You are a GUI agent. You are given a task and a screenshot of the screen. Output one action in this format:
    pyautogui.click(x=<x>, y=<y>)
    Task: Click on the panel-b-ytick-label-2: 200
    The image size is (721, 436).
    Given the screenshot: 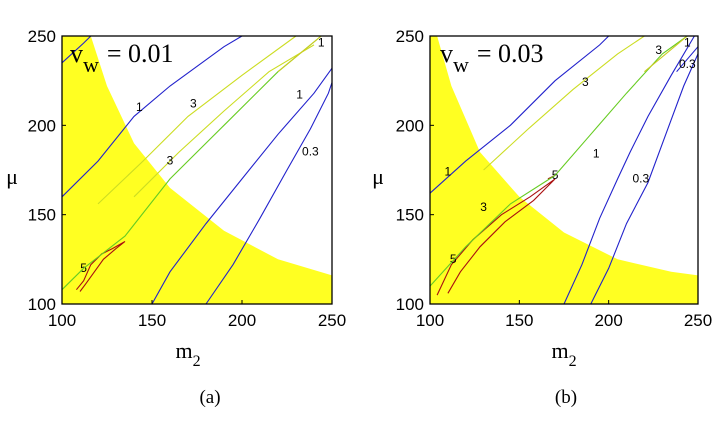 What is the action you would take?
    pyautogui.click(x=410, y=125)
    